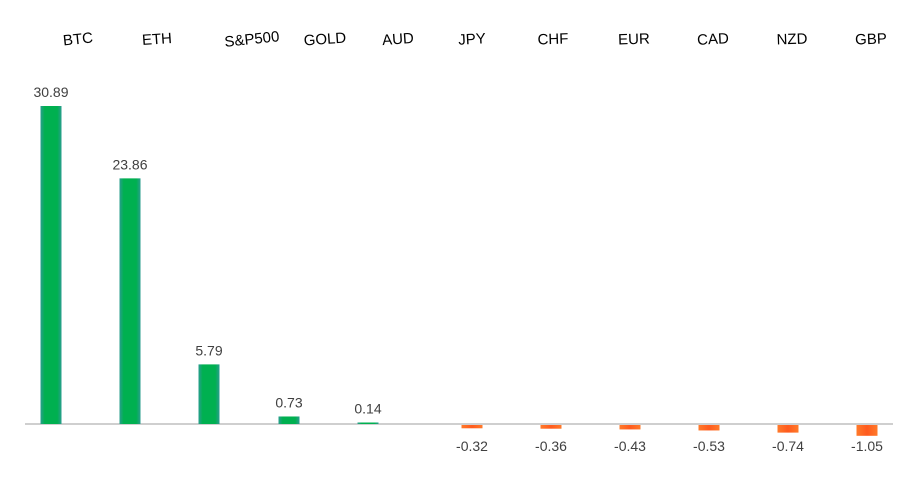 The height and width of the screenshot is (489, 921). What do you see at coordinates (634, 39) in the screenshot?
I see `category-label-eur: EUR` at bounding box center [634, 39].